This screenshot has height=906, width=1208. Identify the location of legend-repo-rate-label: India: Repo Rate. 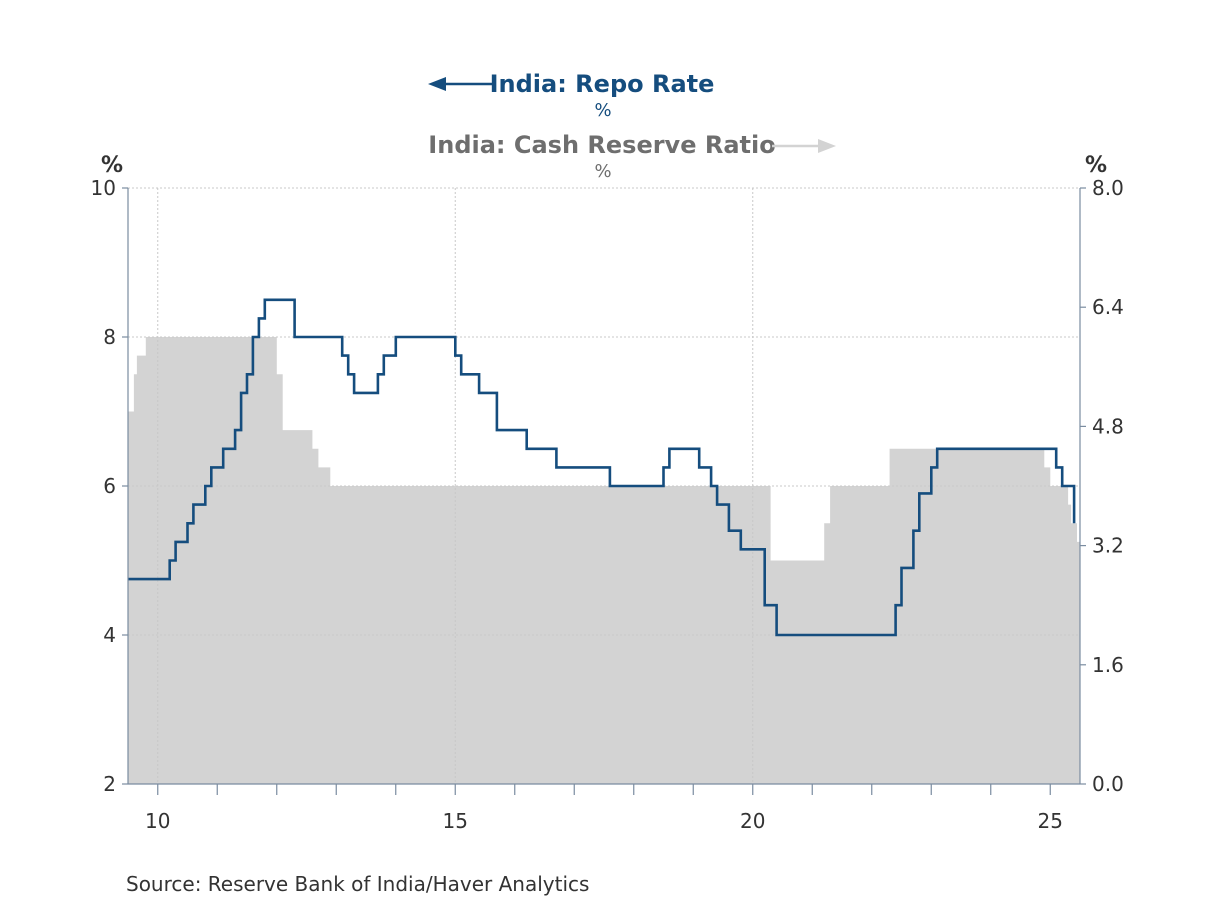
(602, 84).